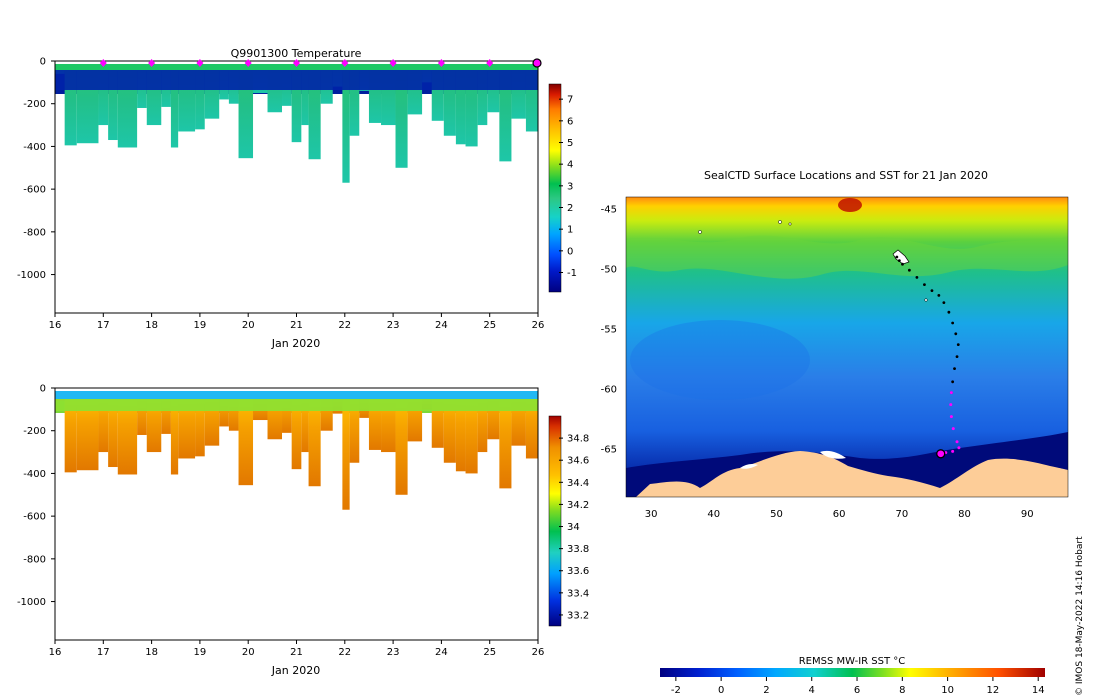 Image resolution: width=1100 pixels, height=696 pixels. What do you see at coordinates (36, 496) in the screenshot?
I see `salinity-y-axis: 0 -200 -400 -600 -800 -1000` at bounding box center [36, 496].